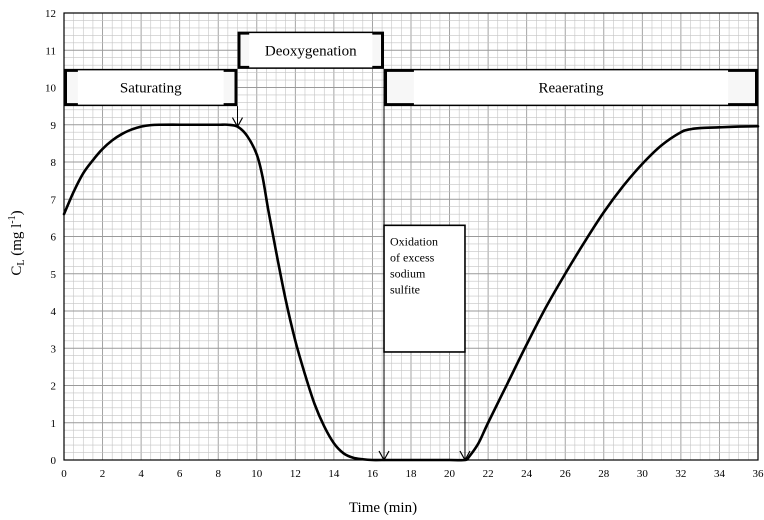 This screenshot has width=764, height=520. I want to click on x-tick-label: 32, so click(680, 474).